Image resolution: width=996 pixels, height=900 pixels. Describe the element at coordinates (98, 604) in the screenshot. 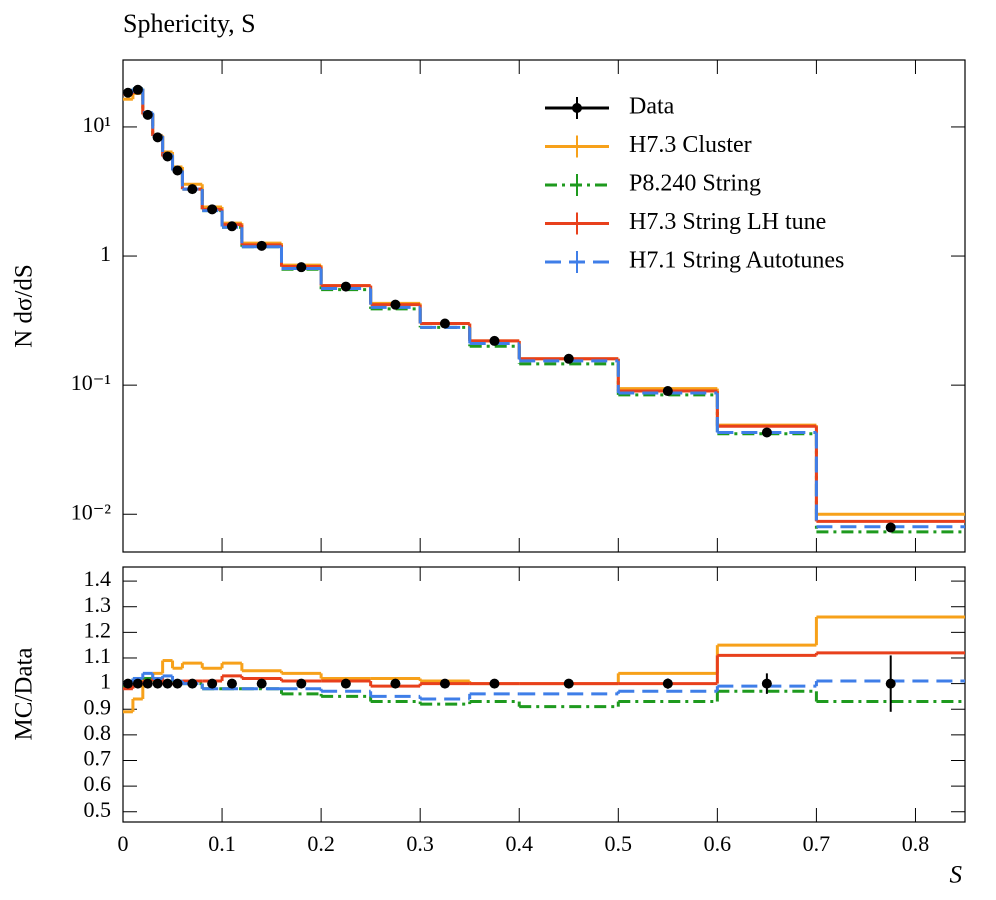

I see `y-tick-label: 1.3` at that location.